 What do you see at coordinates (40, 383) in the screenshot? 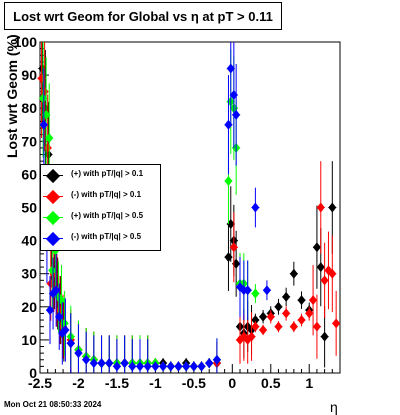
I see `x-tick-label: -2.5` at bounding box center [40, 383].